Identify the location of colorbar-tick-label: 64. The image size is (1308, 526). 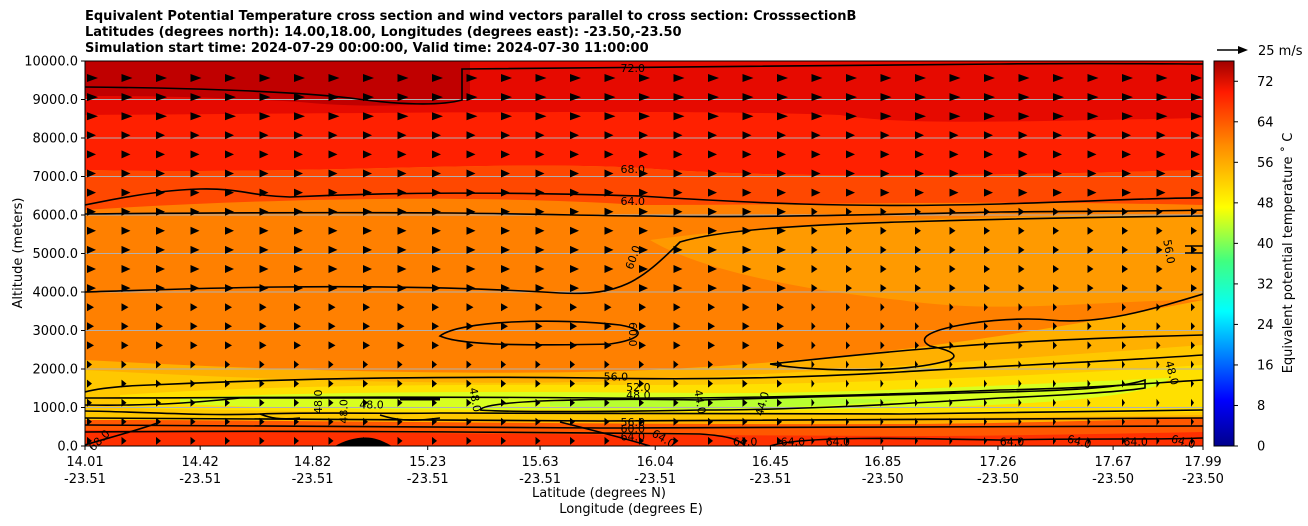
(1265, 122).